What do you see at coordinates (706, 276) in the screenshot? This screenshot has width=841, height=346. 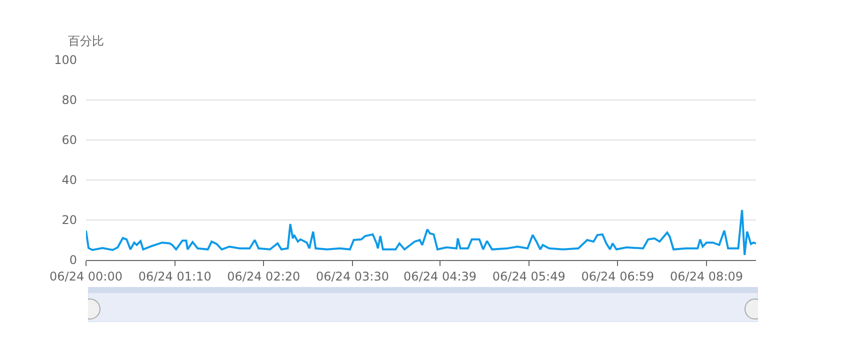 I see `x-tick-label: 06/24 08:09` at bounding box center [706, 276].